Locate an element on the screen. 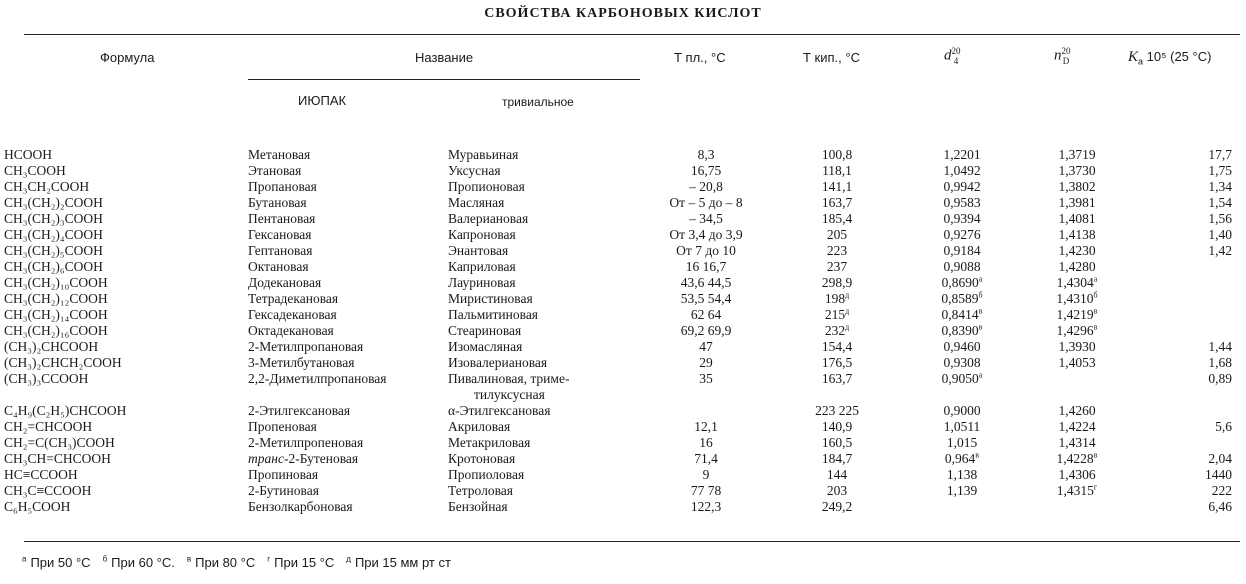  iupac-name: Пропановая is located at coordinates (282, 186).